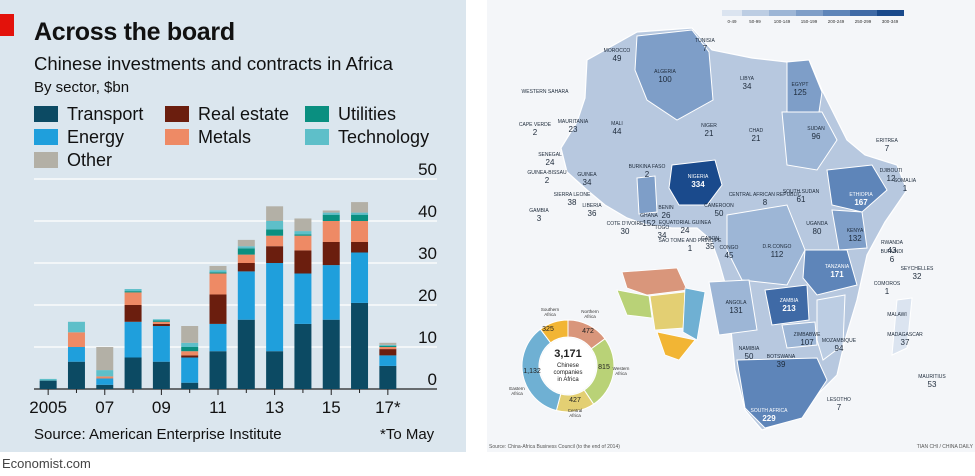  What do you see at coordinates (634, 304) in the screenshot?
I see `mini-west` at bounding box center [634, 304].